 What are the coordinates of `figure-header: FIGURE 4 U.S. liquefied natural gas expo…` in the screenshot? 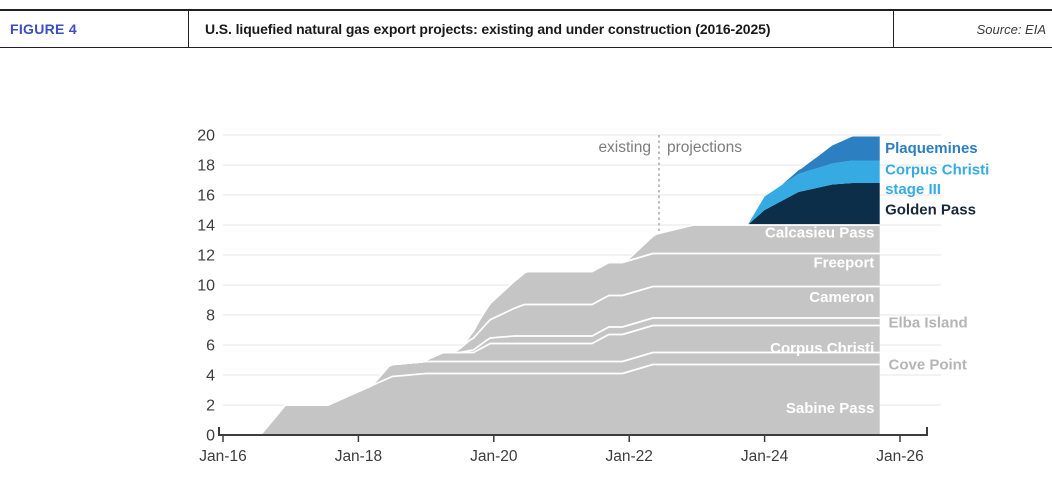 It's located at (526, 28).